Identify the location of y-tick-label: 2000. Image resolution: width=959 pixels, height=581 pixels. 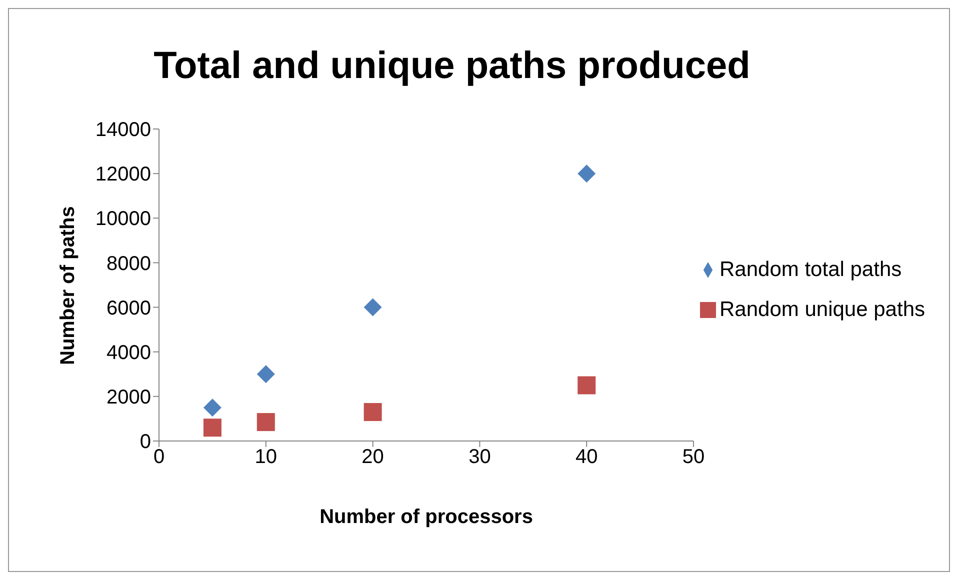
(128, 397).